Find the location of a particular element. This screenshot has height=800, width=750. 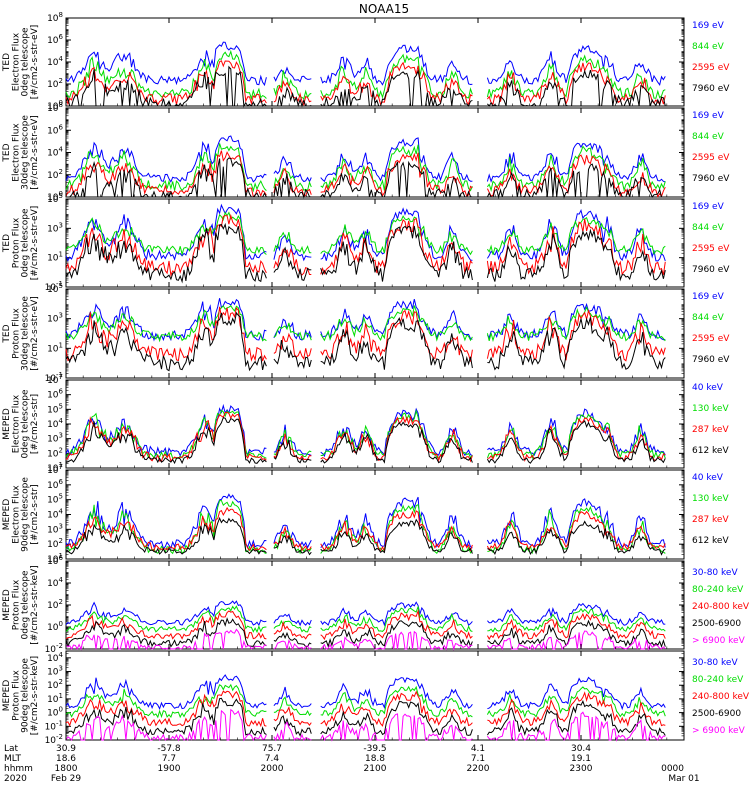

footer-hhmm-value: 2300 is located at coordinates (581, 769).